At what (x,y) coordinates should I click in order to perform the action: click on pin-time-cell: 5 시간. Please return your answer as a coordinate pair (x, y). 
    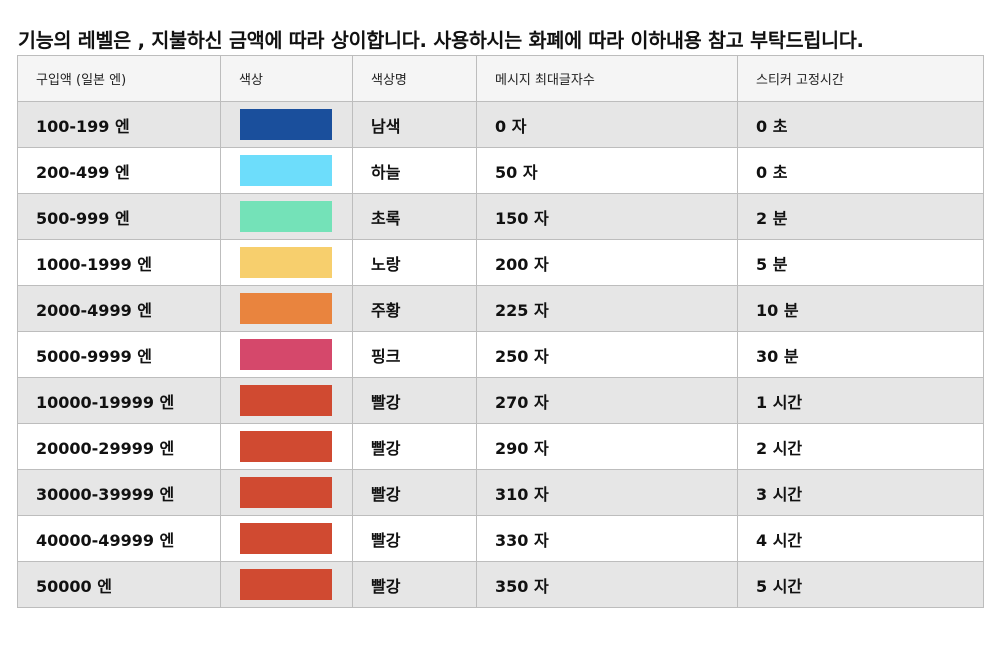
    Looking at the image, I should click on (860, 584).